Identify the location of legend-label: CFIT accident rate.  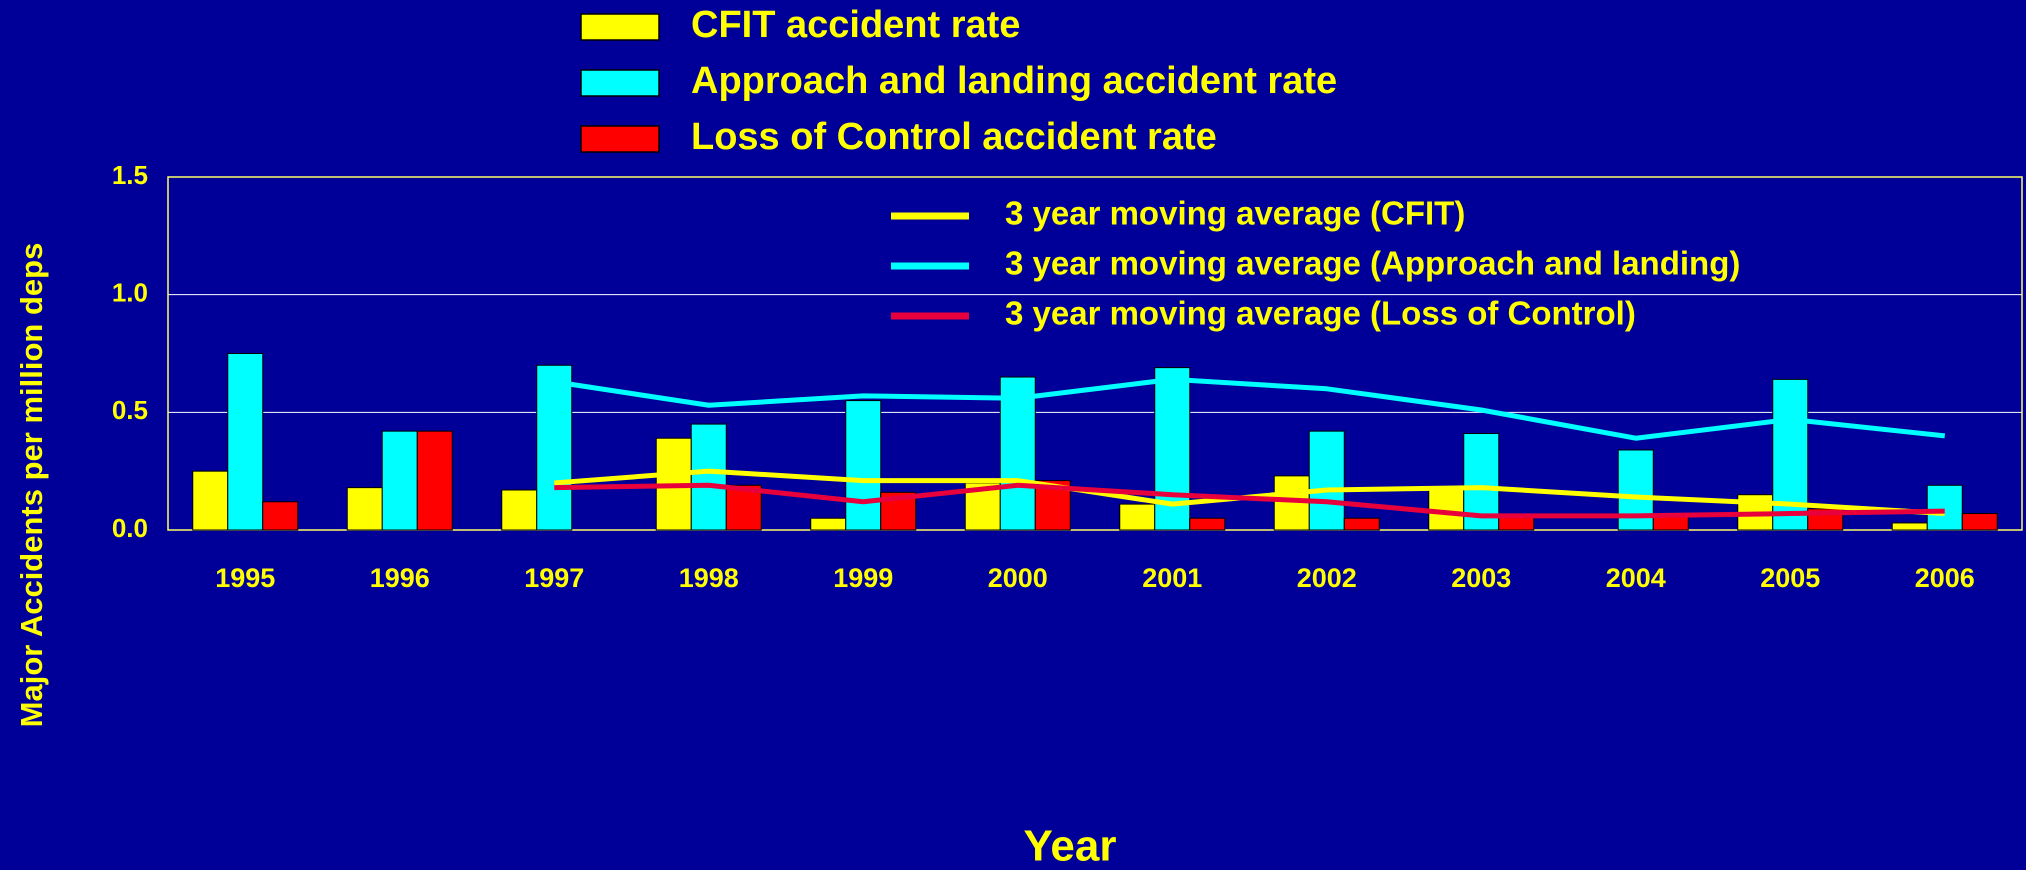
(855, 25).